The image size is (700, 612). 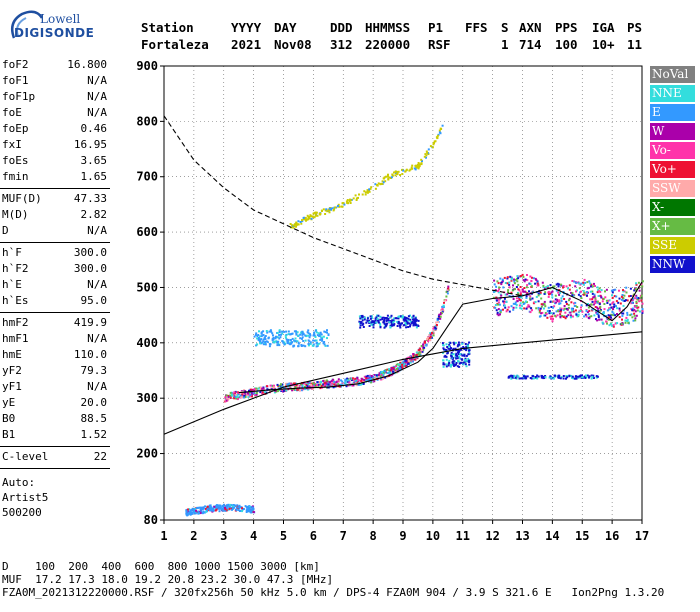 I want to click on param-label: foF2, so click(x=15, y=64).